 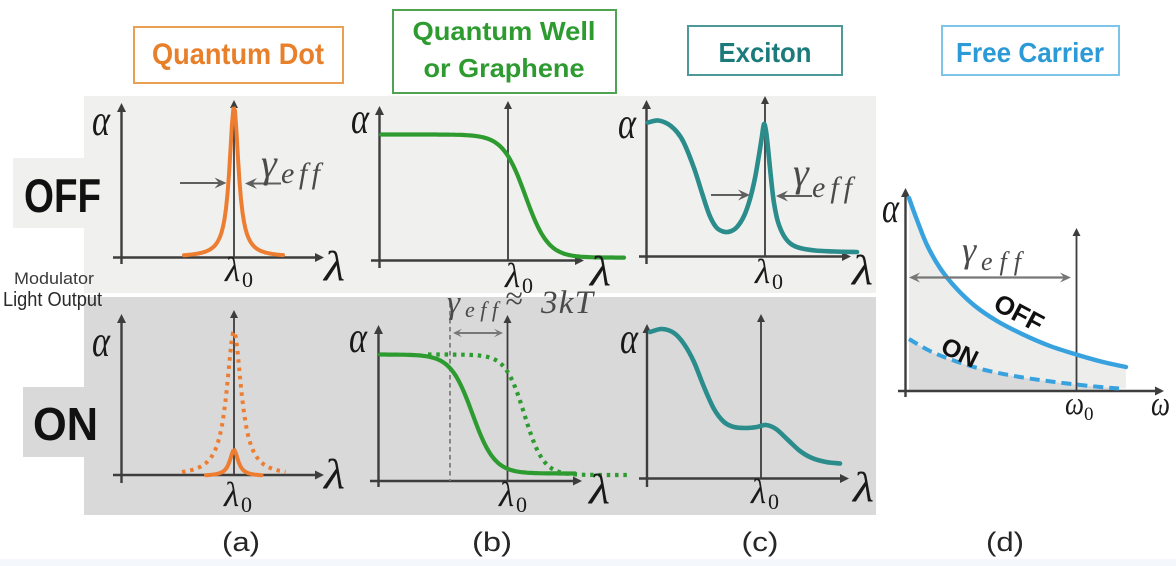 What do you see at coordinates (241, 542) in the screenshot?
I see `svg-text: (a)` at bounding box center [241, 542].